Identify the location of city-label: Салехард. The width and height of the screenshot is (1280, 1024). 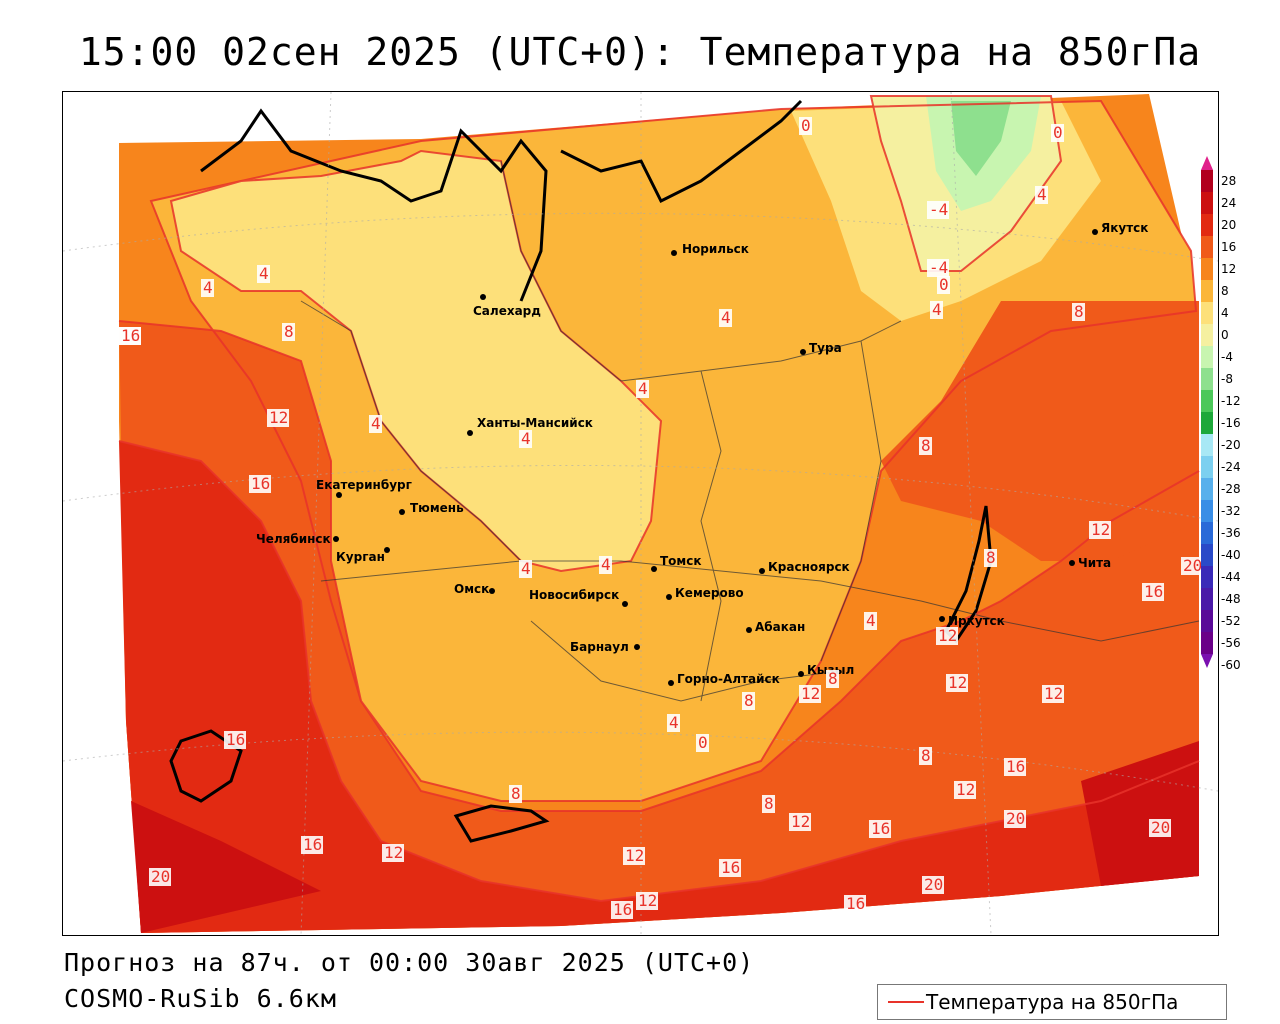
(507, 311).